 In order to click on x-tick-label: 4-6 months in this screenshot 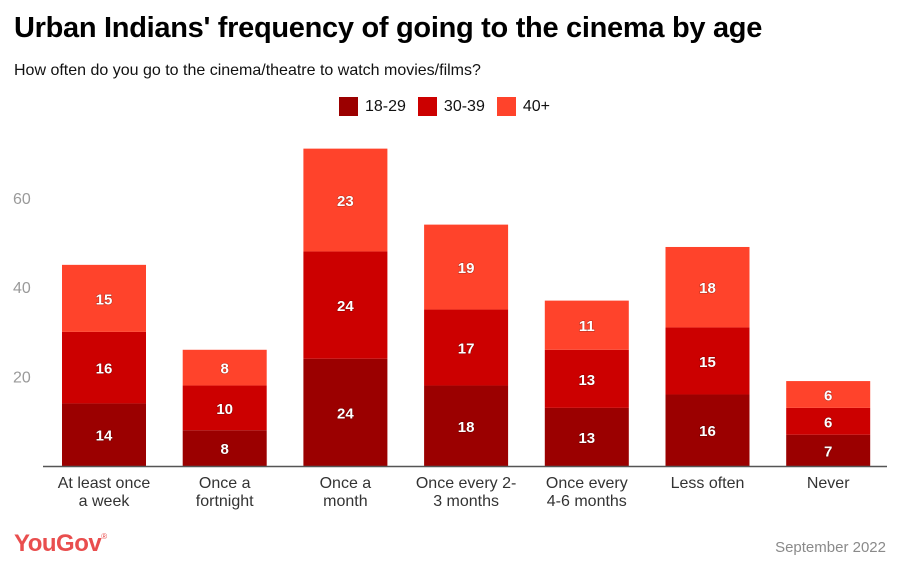, I will do `click(587, 501)`.